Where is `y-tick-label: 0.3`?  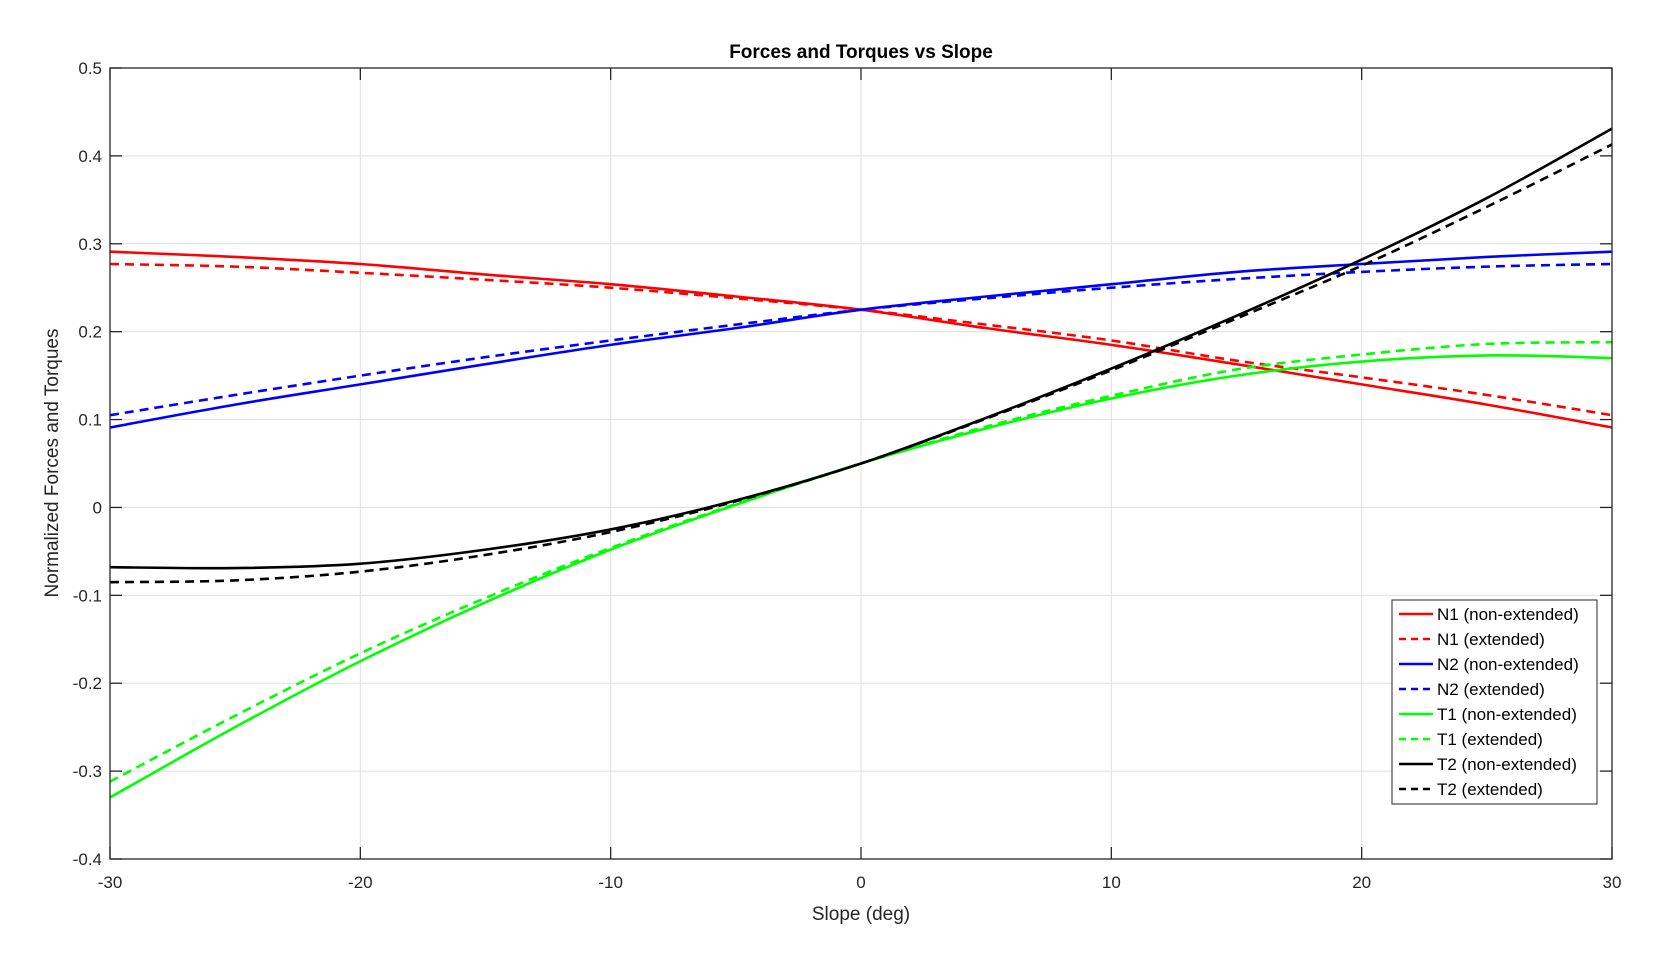
y-tick-label: 0.3 is located at coordinates (90, 244).